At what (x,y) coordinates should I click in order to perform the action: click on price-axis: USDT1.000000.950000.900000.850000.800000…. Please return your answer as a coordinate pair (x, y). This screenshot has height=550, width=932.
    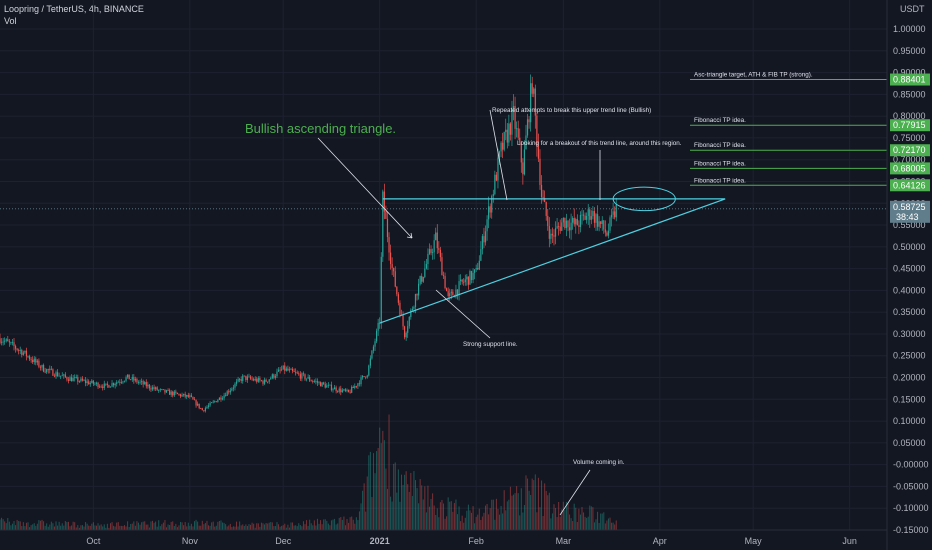
    Looking at the image, I should click on (909, 275).